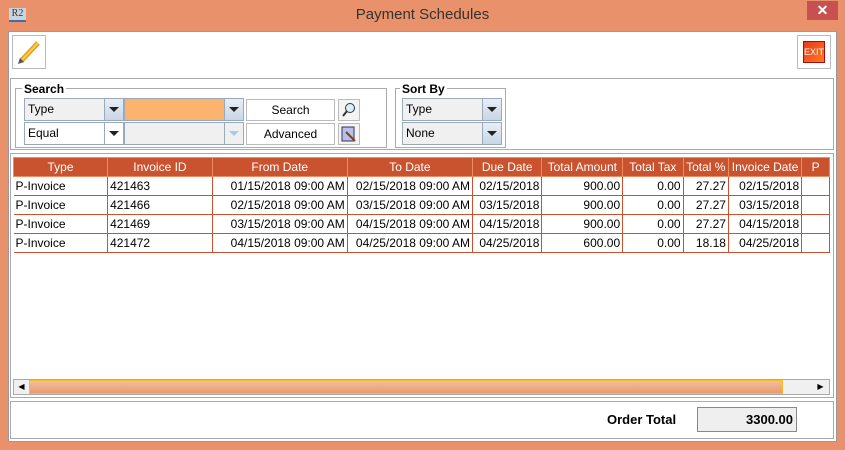 The image size is (845, 450). What do you see at coordinates (507, 167) in the screenshot?
I see `column-header: Due Date` at bounding box center [507, 167].